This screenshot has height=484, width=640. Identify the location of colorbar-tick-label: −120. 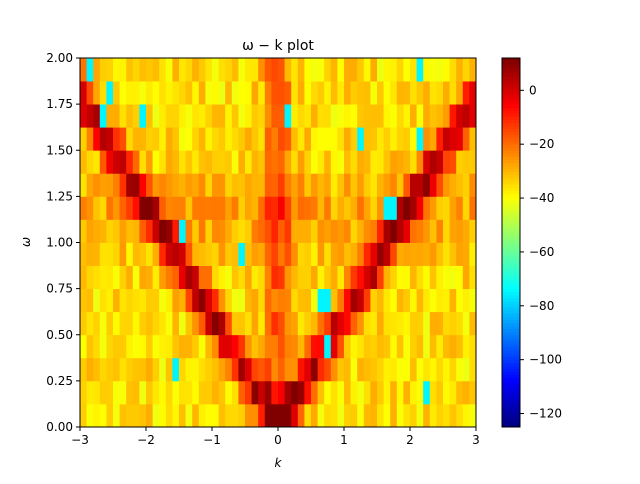
(545, 414).